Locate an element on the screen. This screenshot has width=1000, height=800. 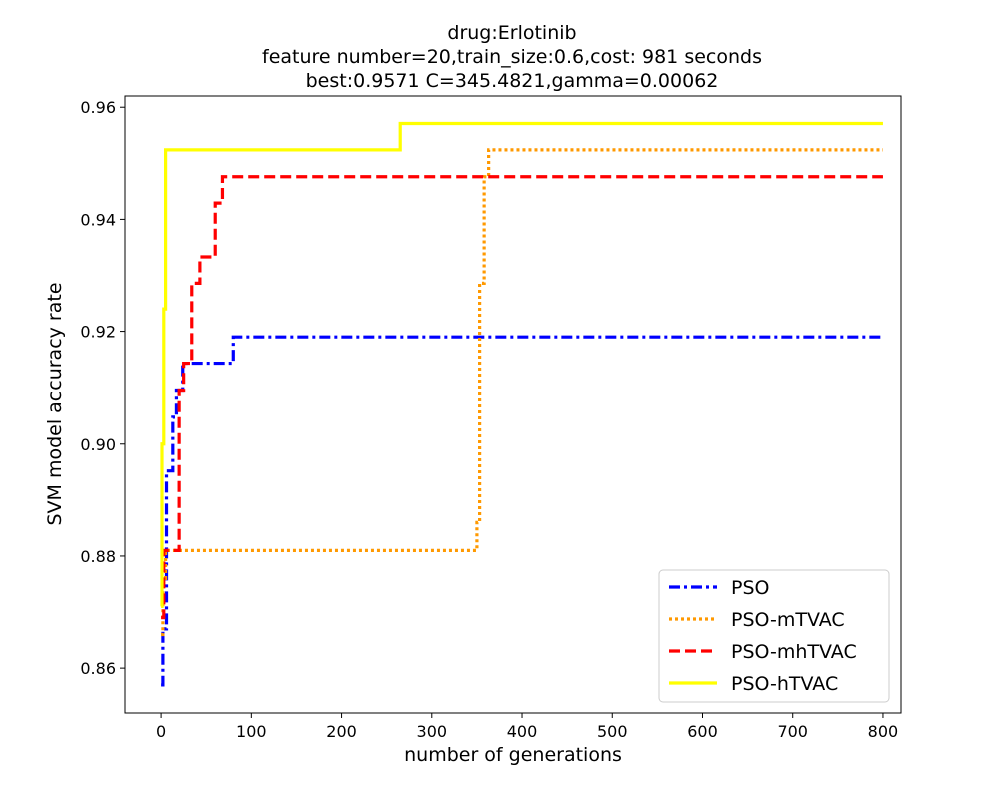
x-tick-label: 600 is located at coordinates (702, 731).